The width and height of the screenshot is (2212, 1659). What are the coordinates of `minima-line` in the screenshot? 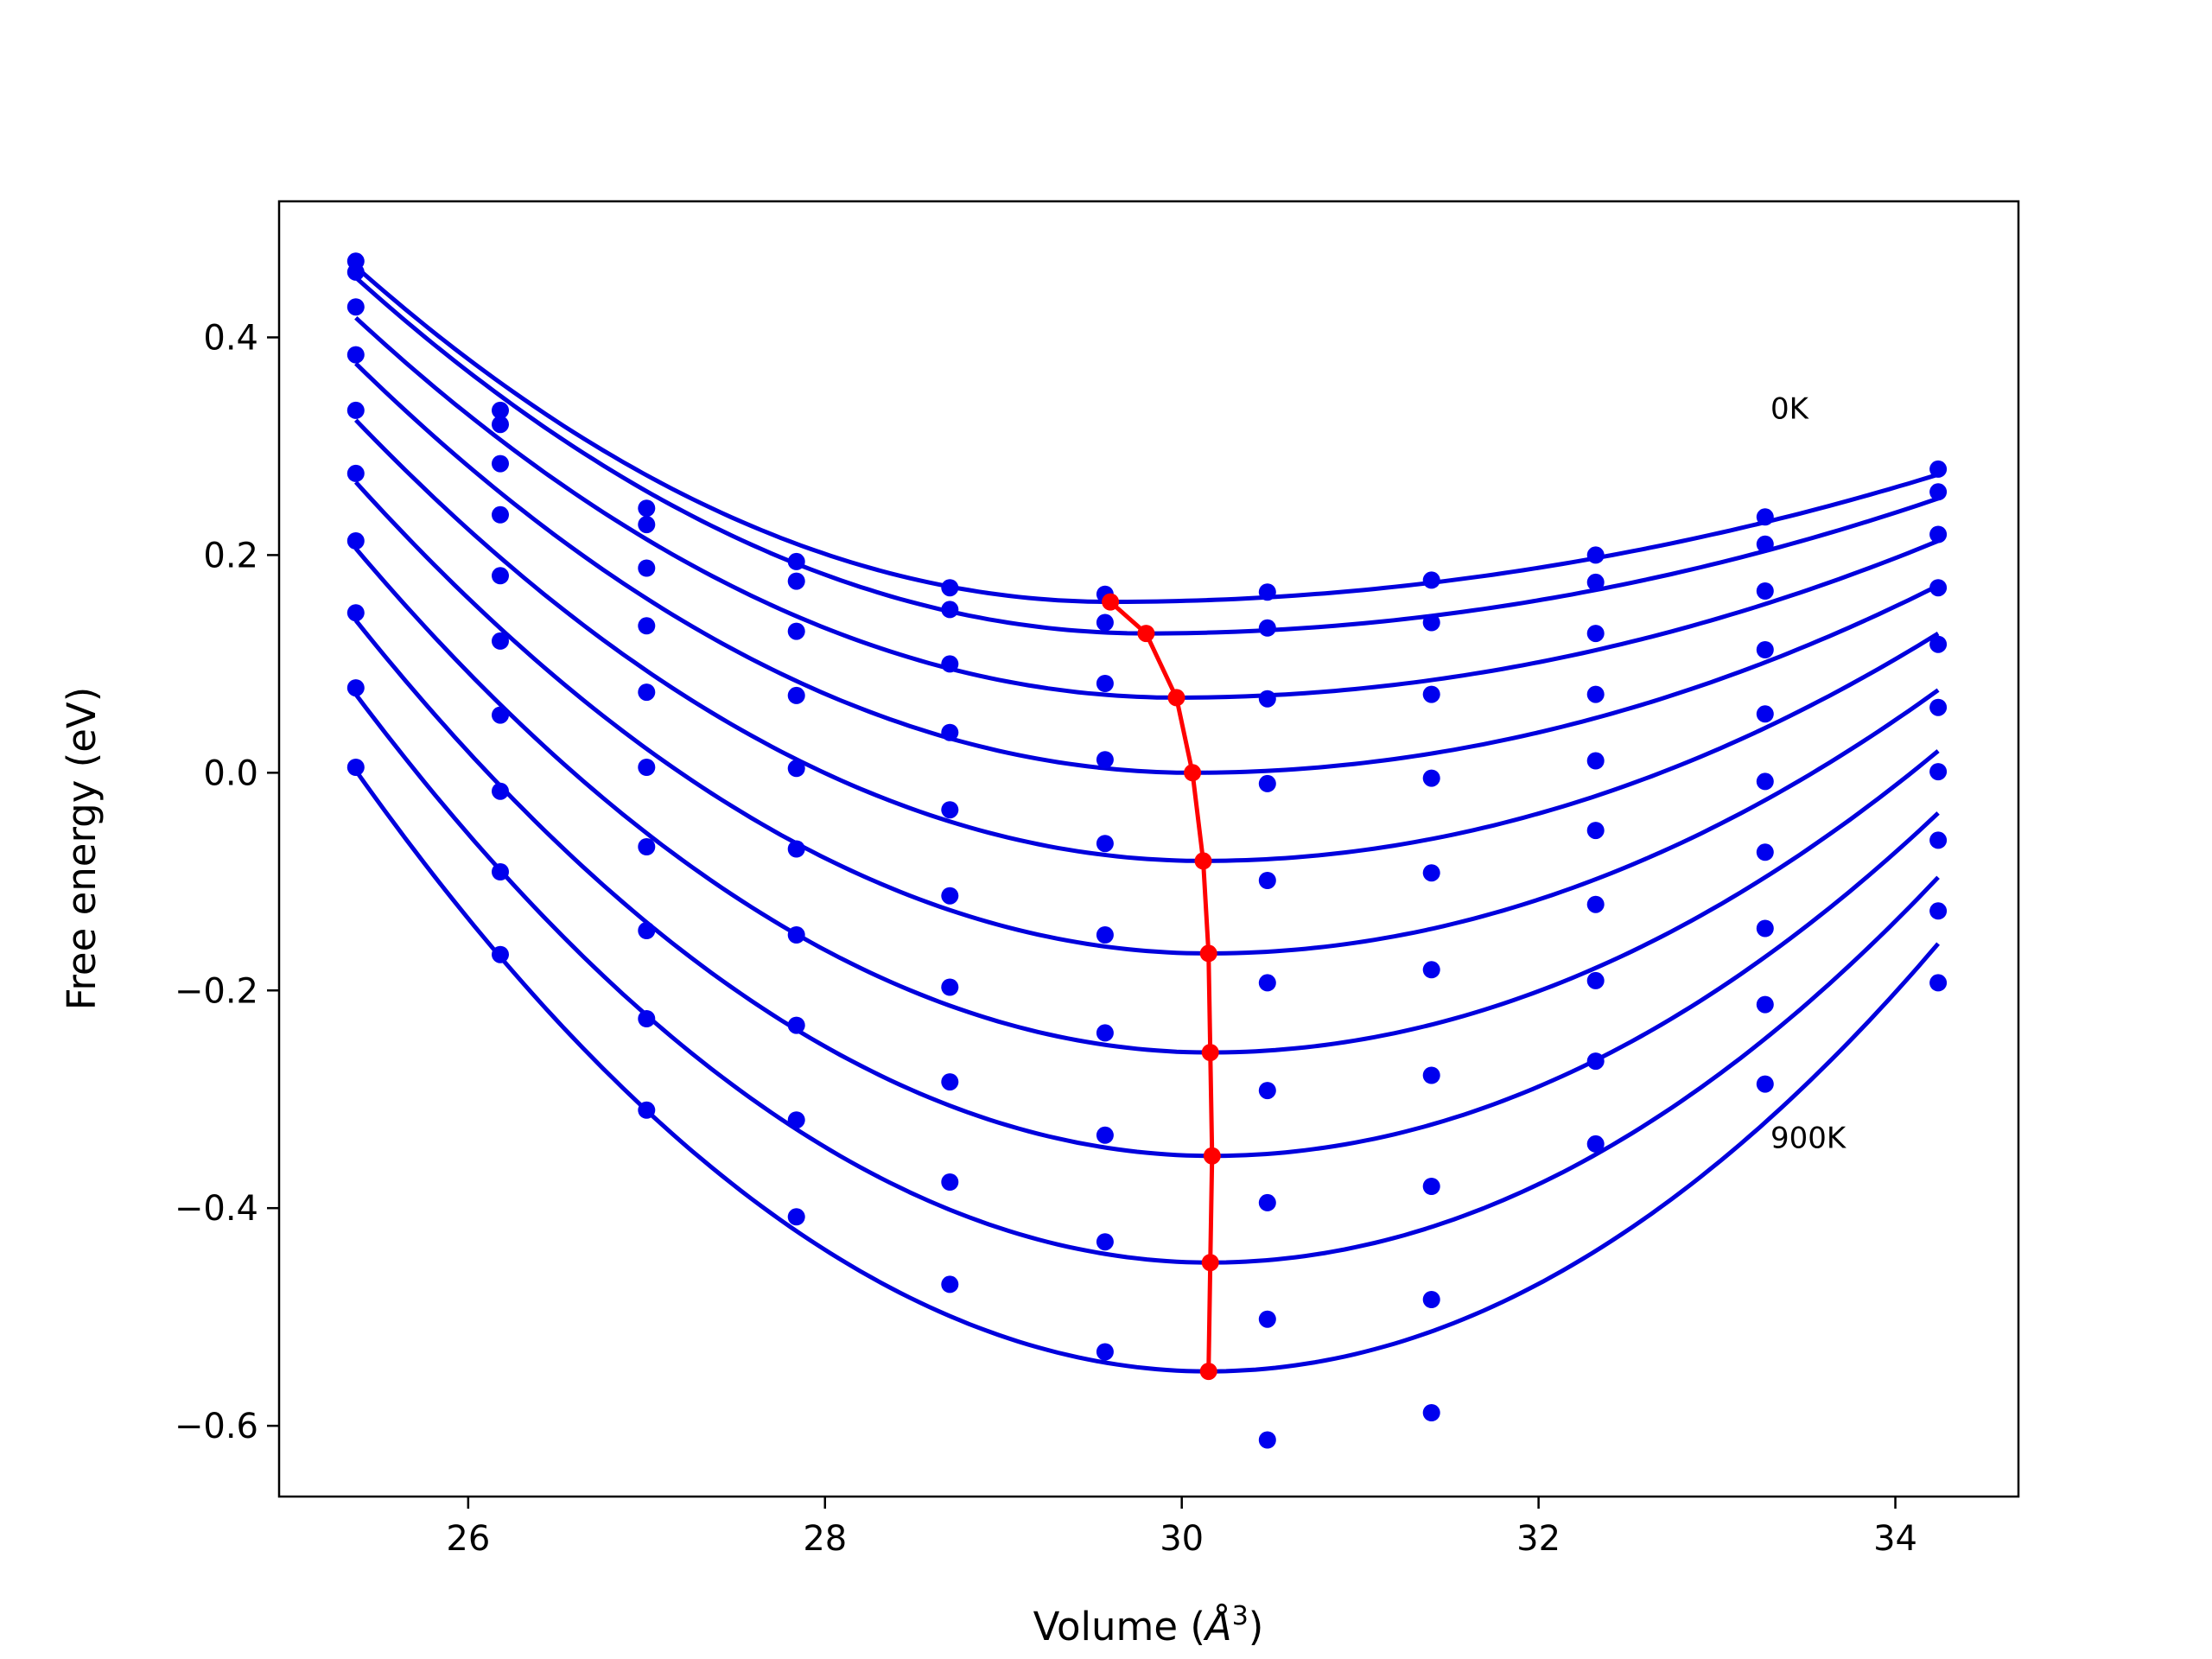 It's located at (1161, 987).